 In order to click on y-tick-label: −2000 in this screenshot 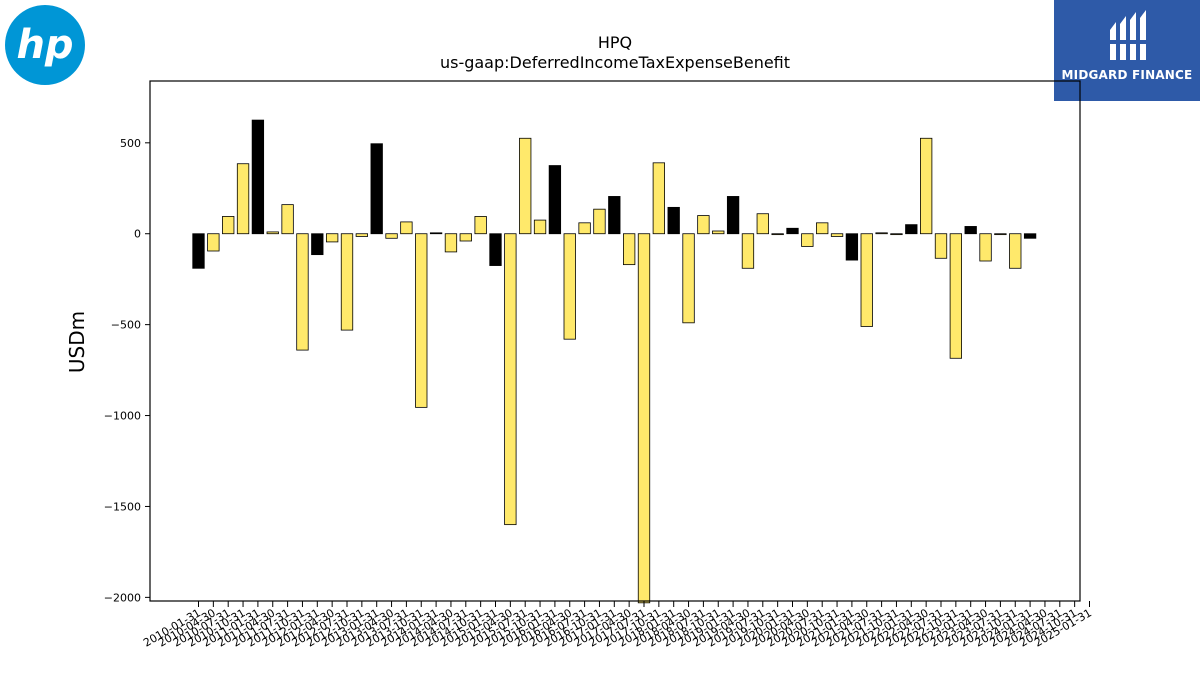, I will do `click(122, 597)`.